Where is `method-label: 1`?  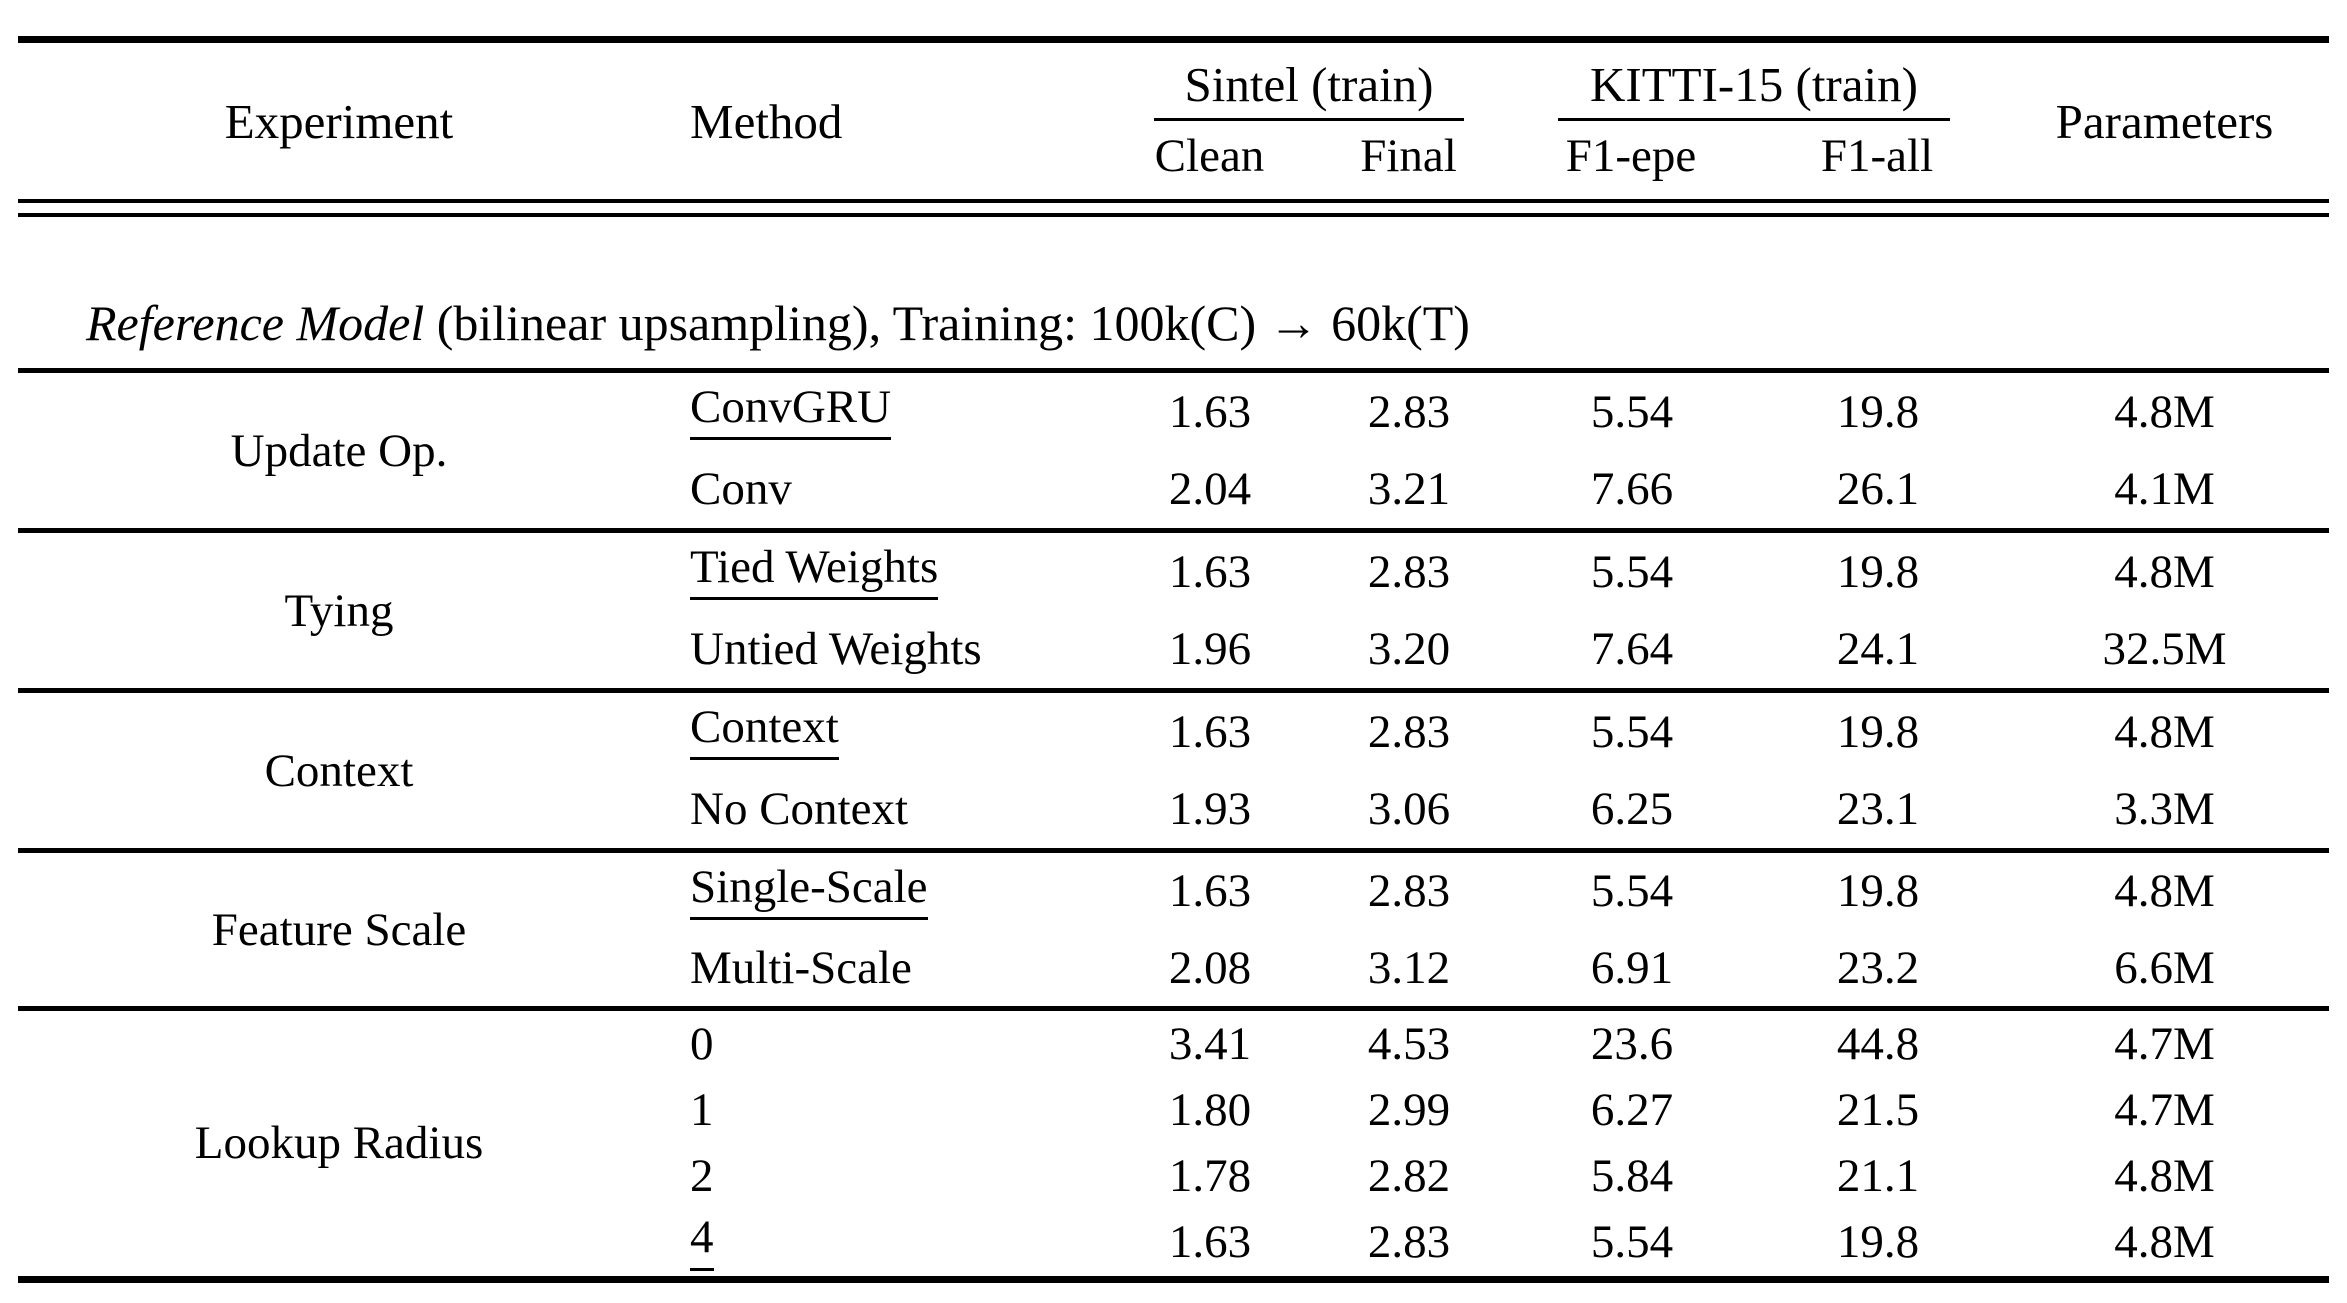
method-label: 1 is located at coordinates (702, 1110).